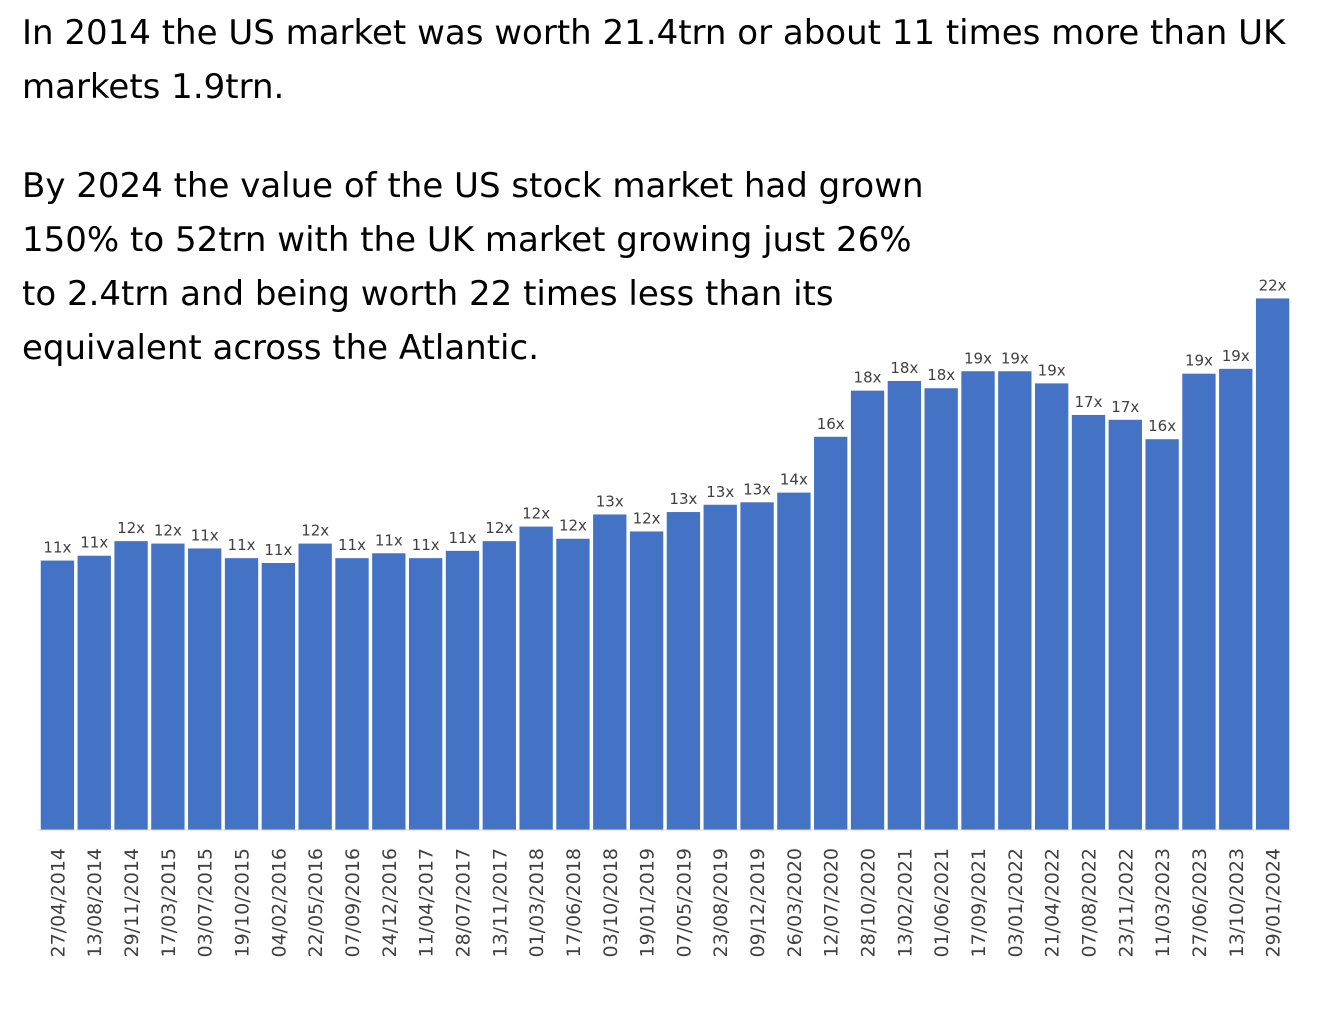 The image size is (1336, 1016). Describe the element at coordinates (390, 903) in the screenshot. I see `x-tick-label: 24/12/2016` at that location.